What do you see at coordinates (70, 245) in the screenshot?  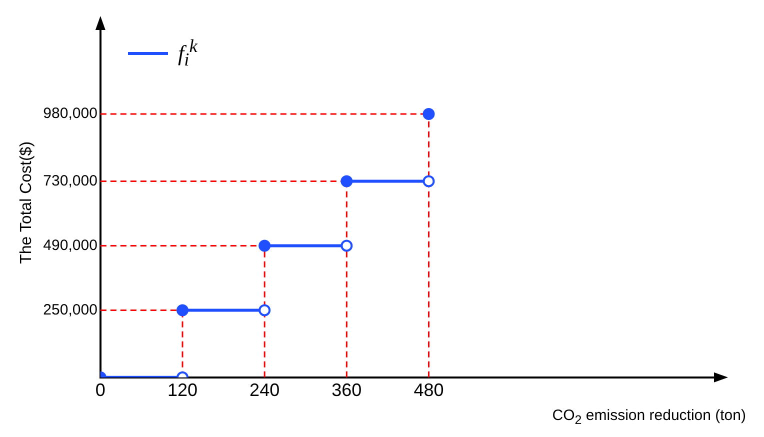 I see `y-tick-label: 490,000` at bounding box center [70, 245].